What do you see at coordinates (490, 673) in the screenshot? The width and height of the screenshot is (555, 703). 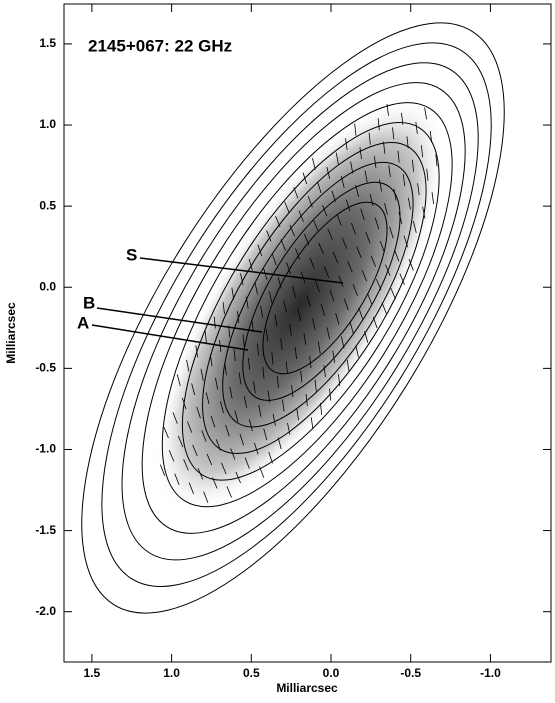 I see `x-tick-label: -1.0` at bounding box center [490, 673].